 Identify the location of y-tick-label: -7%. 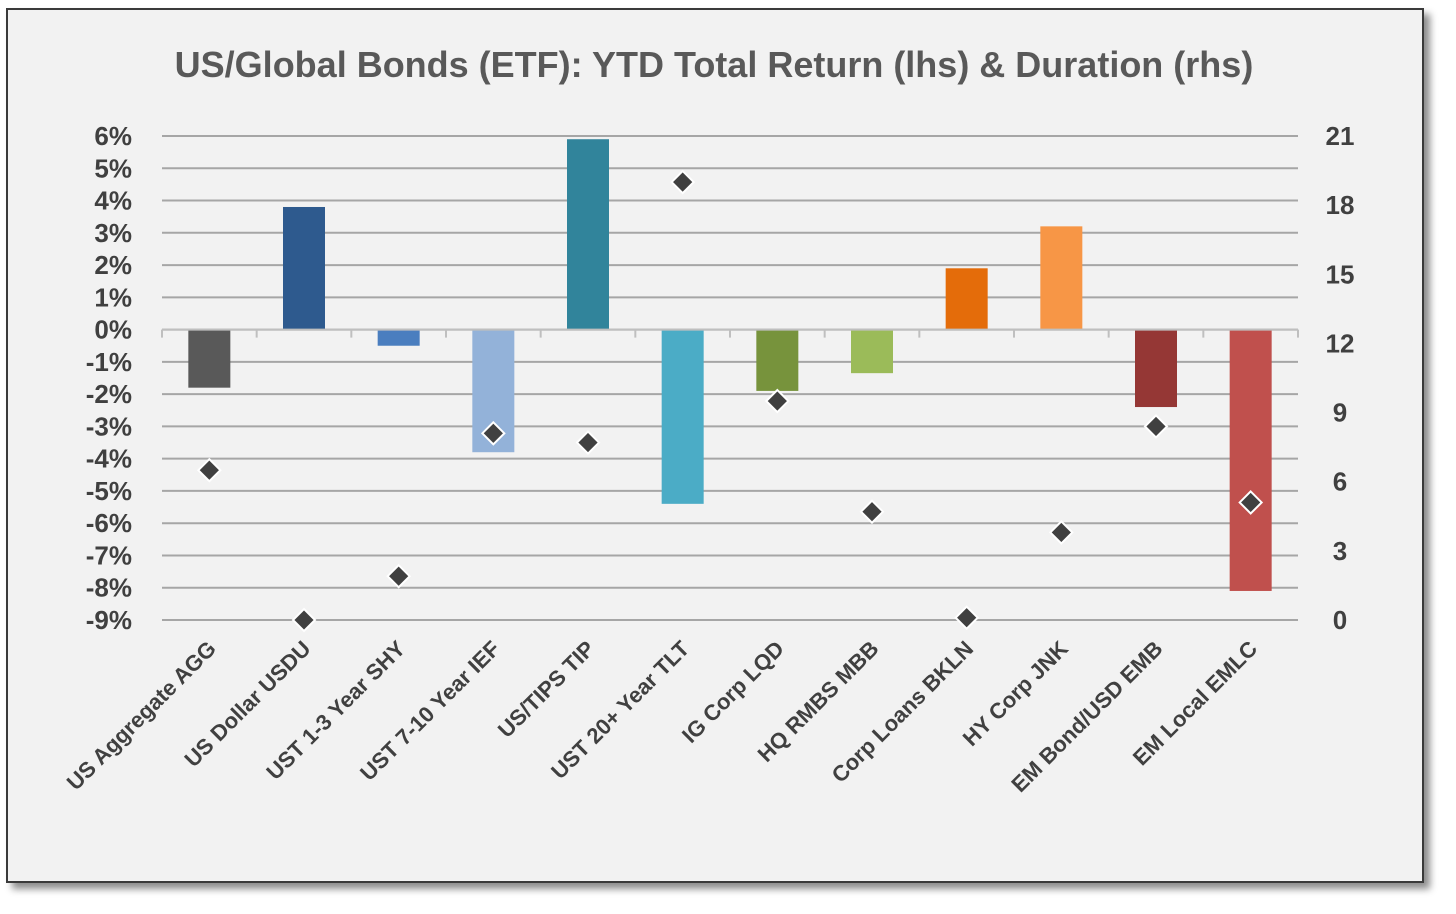
(109, 555).